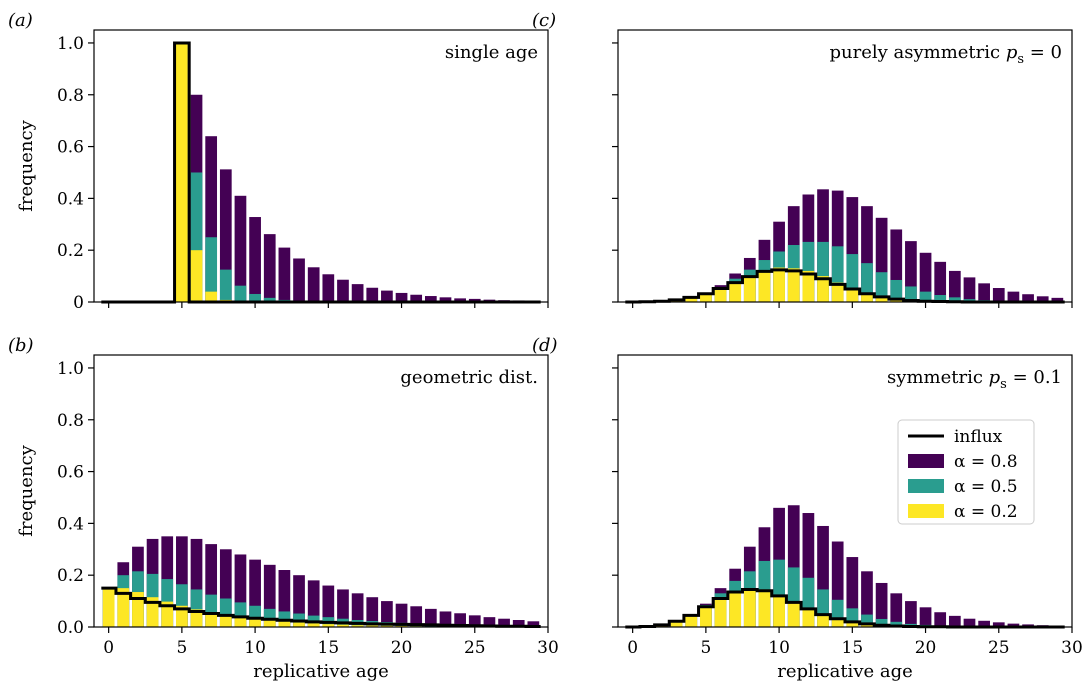 This screenshot has width=1083, height=695. I want to click on legend-label: α = 0.5, so click(986, 487).